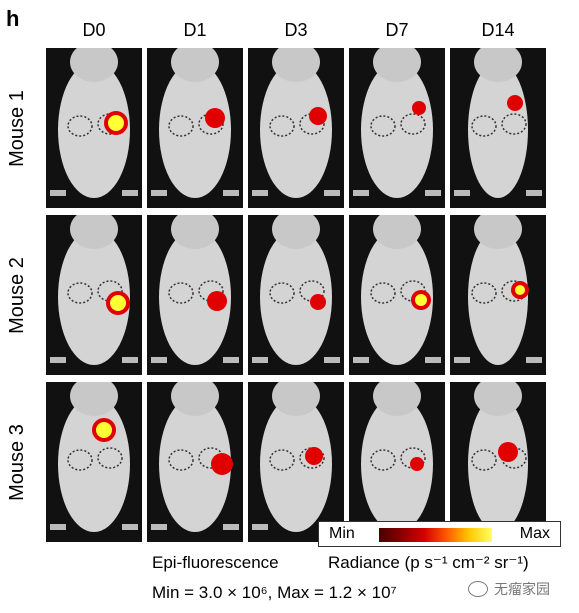  I want to click on fluorescence-image-mouse-2-d3, so click(296, 295).